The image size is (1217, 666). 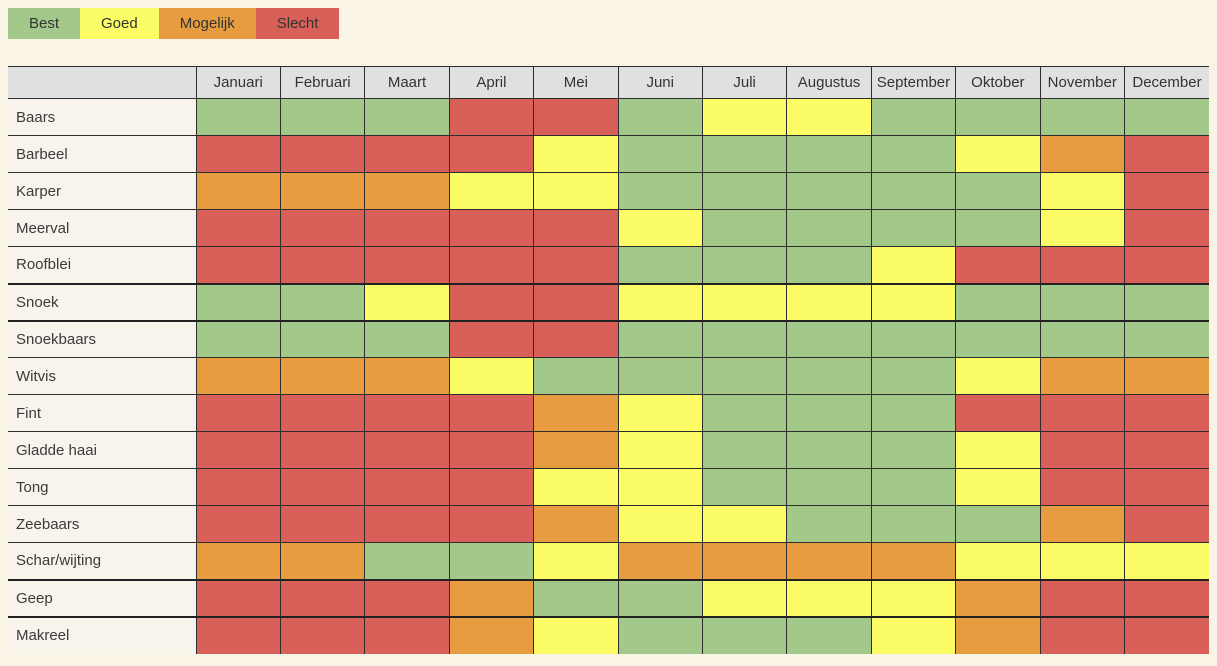 I want to click on month-header-september: September, so click(x=913, y=82).